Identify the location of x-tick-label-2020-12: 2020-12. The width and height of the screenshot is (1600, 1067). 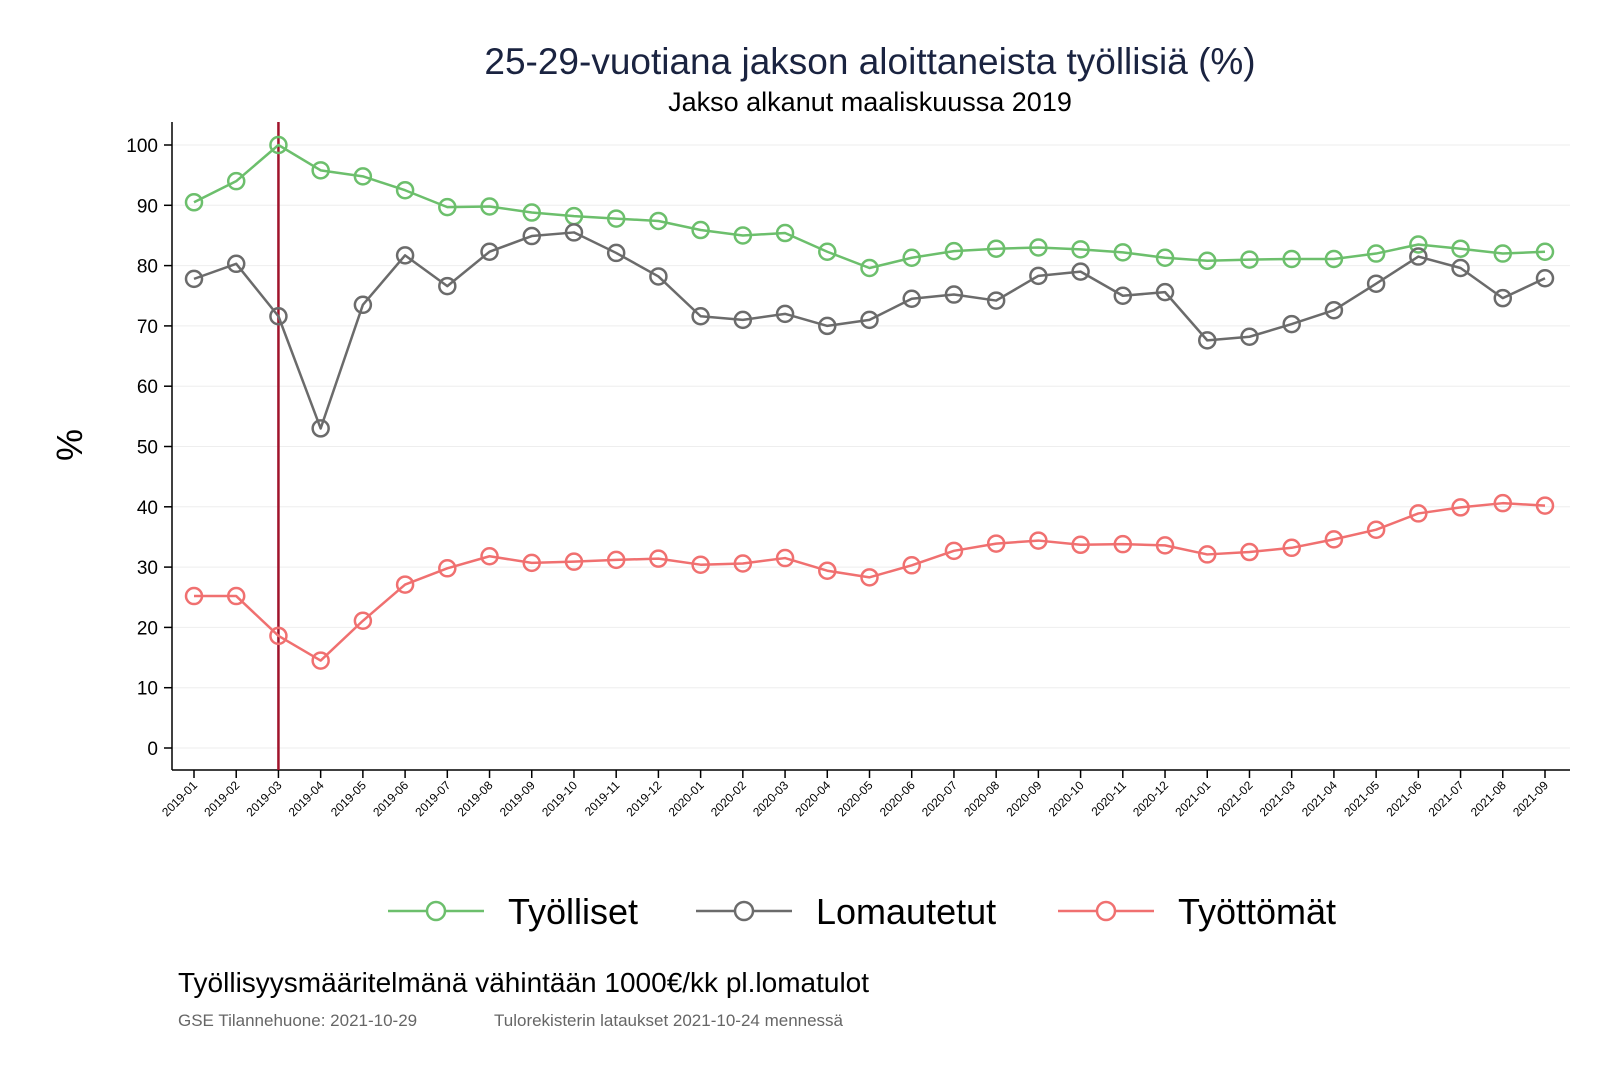
(1150, 798).